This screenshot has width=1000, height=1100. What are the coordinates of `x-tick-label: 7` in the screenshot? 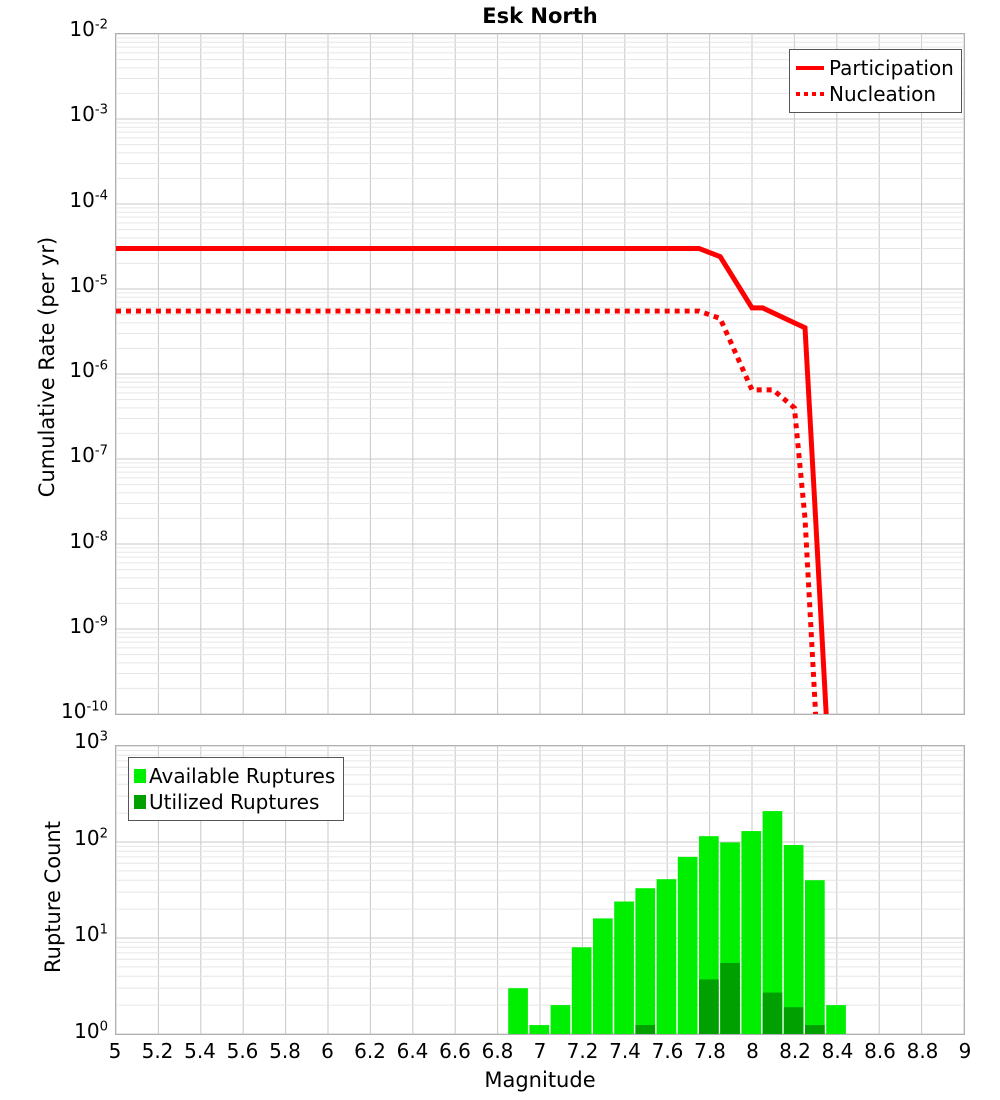 It's located at (540, 1051).